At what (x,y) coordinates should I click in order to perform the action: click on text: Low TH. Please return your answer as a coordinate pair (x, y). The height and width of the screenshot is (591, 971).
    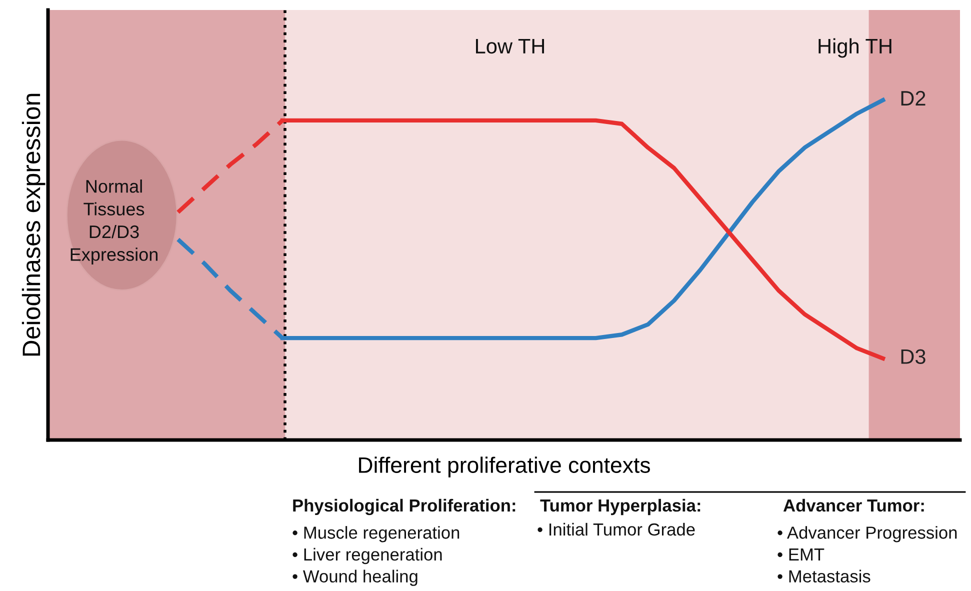
    Looking at the image, I should click on (510, 46).